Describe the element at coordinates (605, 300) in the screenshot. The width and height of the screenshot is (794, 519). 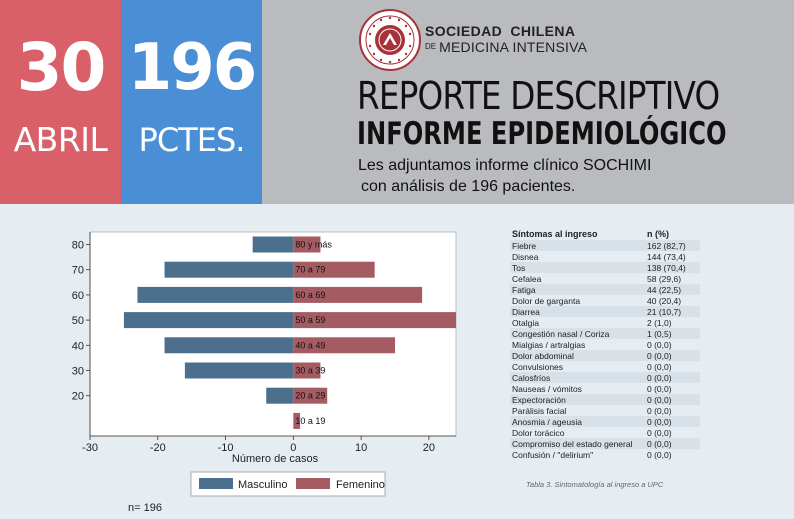
I see `table-row: Dolor de garganta 40 (20,4)` at that location.